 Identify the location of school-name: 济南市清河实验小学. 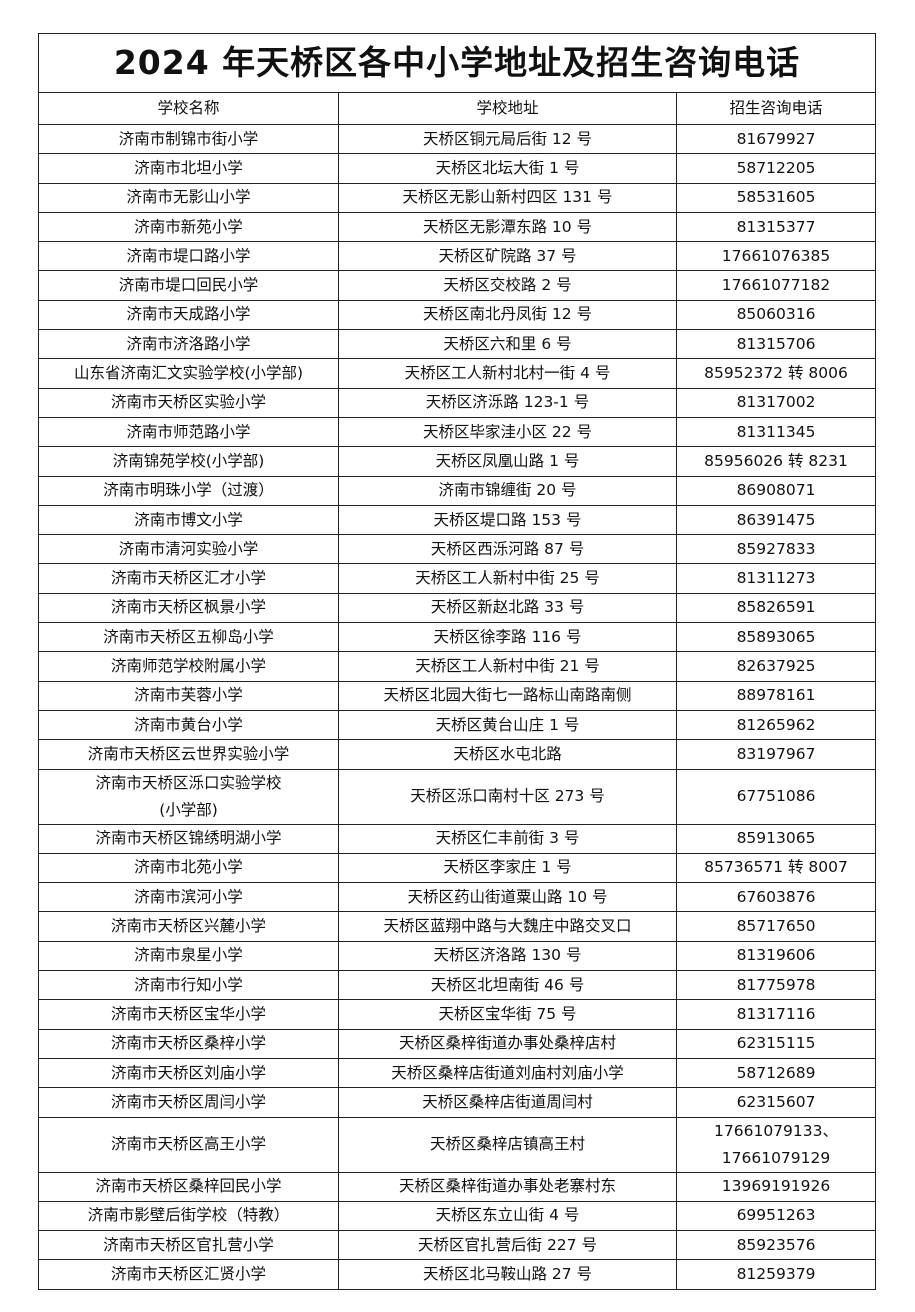
(188, 549).